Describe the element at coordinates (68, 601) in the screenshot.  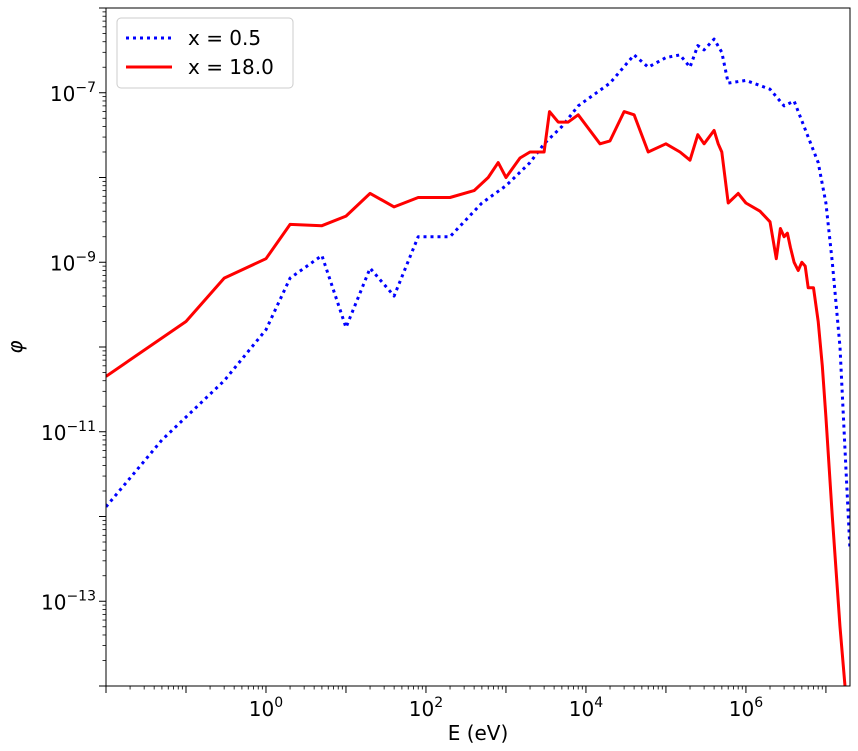
I see `y-tick-label-3: 10⁻¹³` at that location.